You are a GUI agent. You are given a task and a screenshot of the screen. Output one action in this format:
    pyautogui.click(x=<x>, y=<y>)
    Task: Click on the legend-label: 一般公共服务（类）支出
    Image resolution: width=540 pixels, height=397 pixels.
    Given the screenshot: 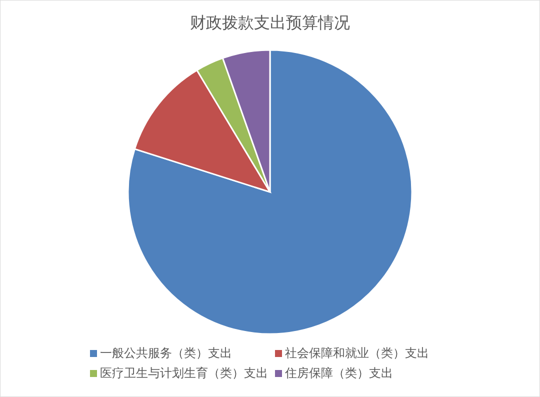 What is the action you would take?
    pyautogui.click(x=166, y=353)
    